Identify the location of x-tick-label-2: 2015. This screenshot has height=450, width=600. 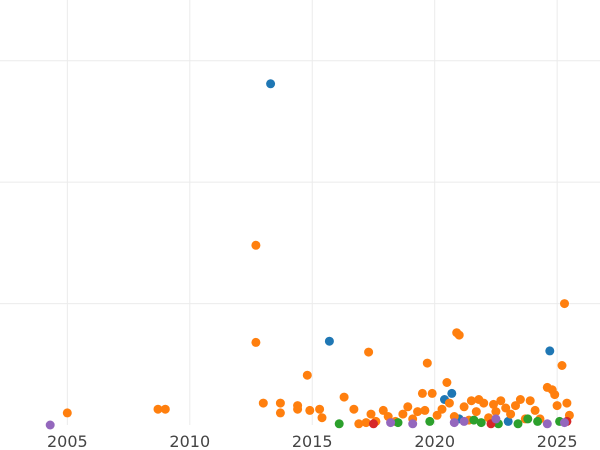
(312, 441).